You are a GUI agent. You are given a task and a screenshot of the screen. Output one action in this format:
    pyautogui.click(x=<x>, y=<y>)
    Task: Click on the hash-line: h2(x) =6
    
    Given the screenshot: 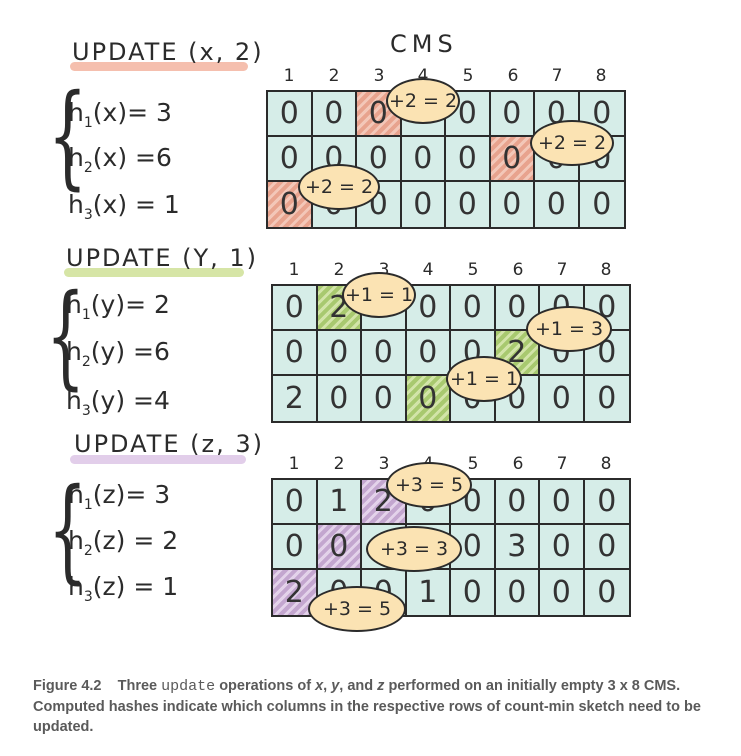 What is the action you would take?
    pyautogui.click(x=120, y=159)
    